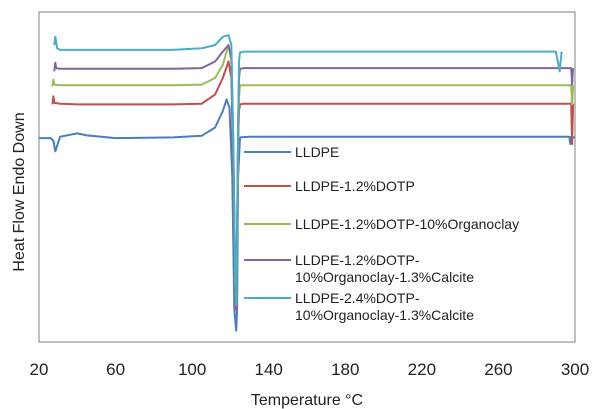 The height and width of the screenshot is (409, 596). I want to click on y-axis-title: Heat Flow Endo Down, so click(19, 191).